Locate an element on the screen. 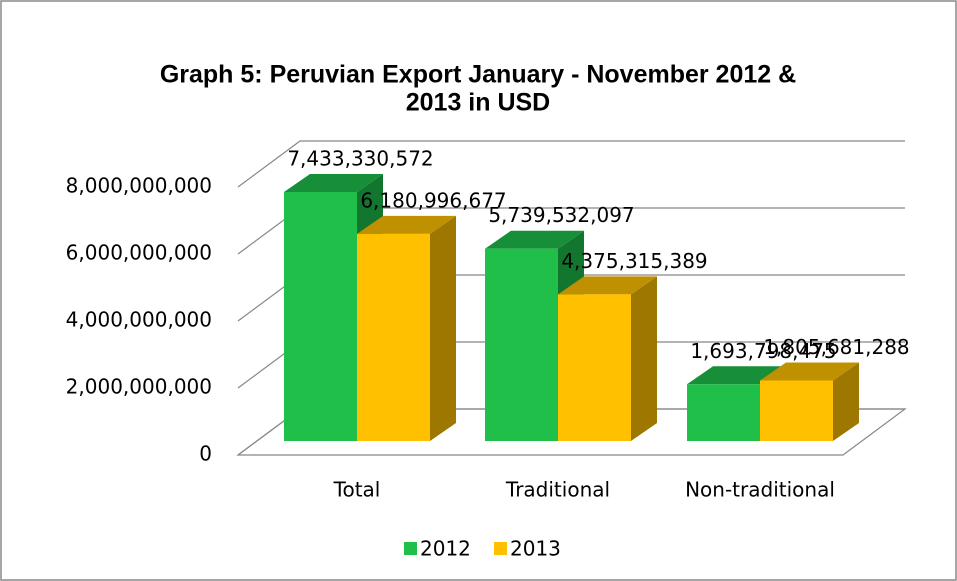  y-tick-label: 6,000,000,000 is located at coordinates (139, 253).